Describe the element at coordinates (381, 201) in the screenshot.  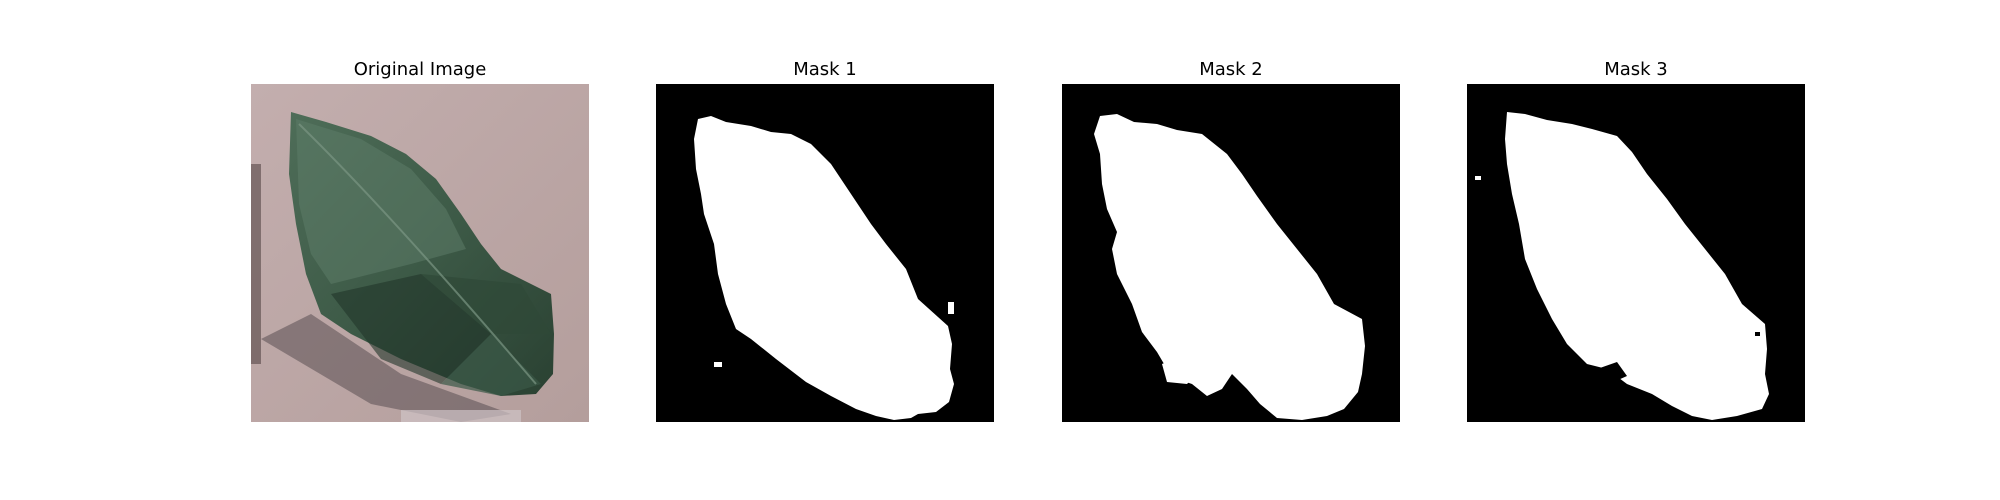
I see `leaf-highlight` at that location.